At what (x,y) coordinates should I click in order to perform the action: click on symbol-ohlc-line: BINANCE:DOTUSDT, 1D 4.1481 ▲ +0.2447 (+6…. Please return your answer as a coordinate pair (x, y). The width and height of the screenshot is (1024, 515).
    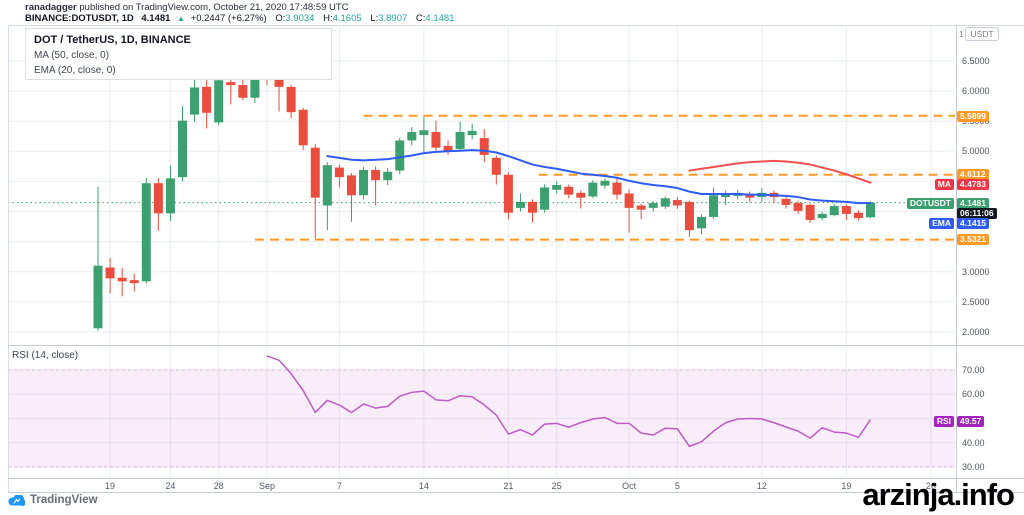
    Looking at the image, I should click on (239, 18).